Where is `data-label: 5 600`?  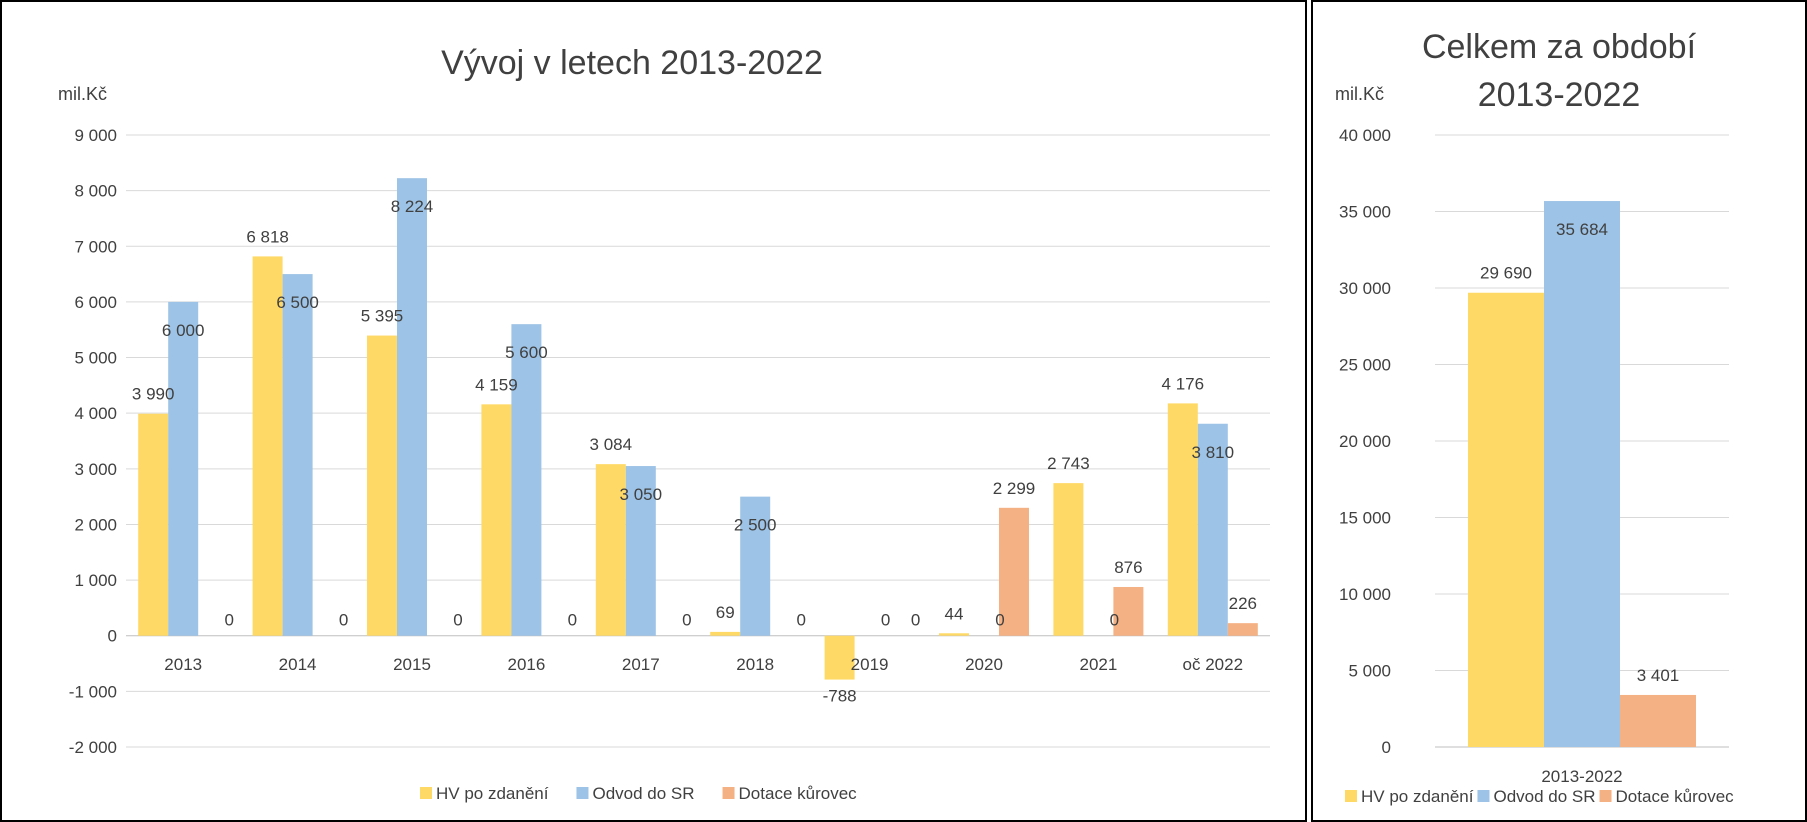 data-label: 5 600 is located at coordinates (526, 352).